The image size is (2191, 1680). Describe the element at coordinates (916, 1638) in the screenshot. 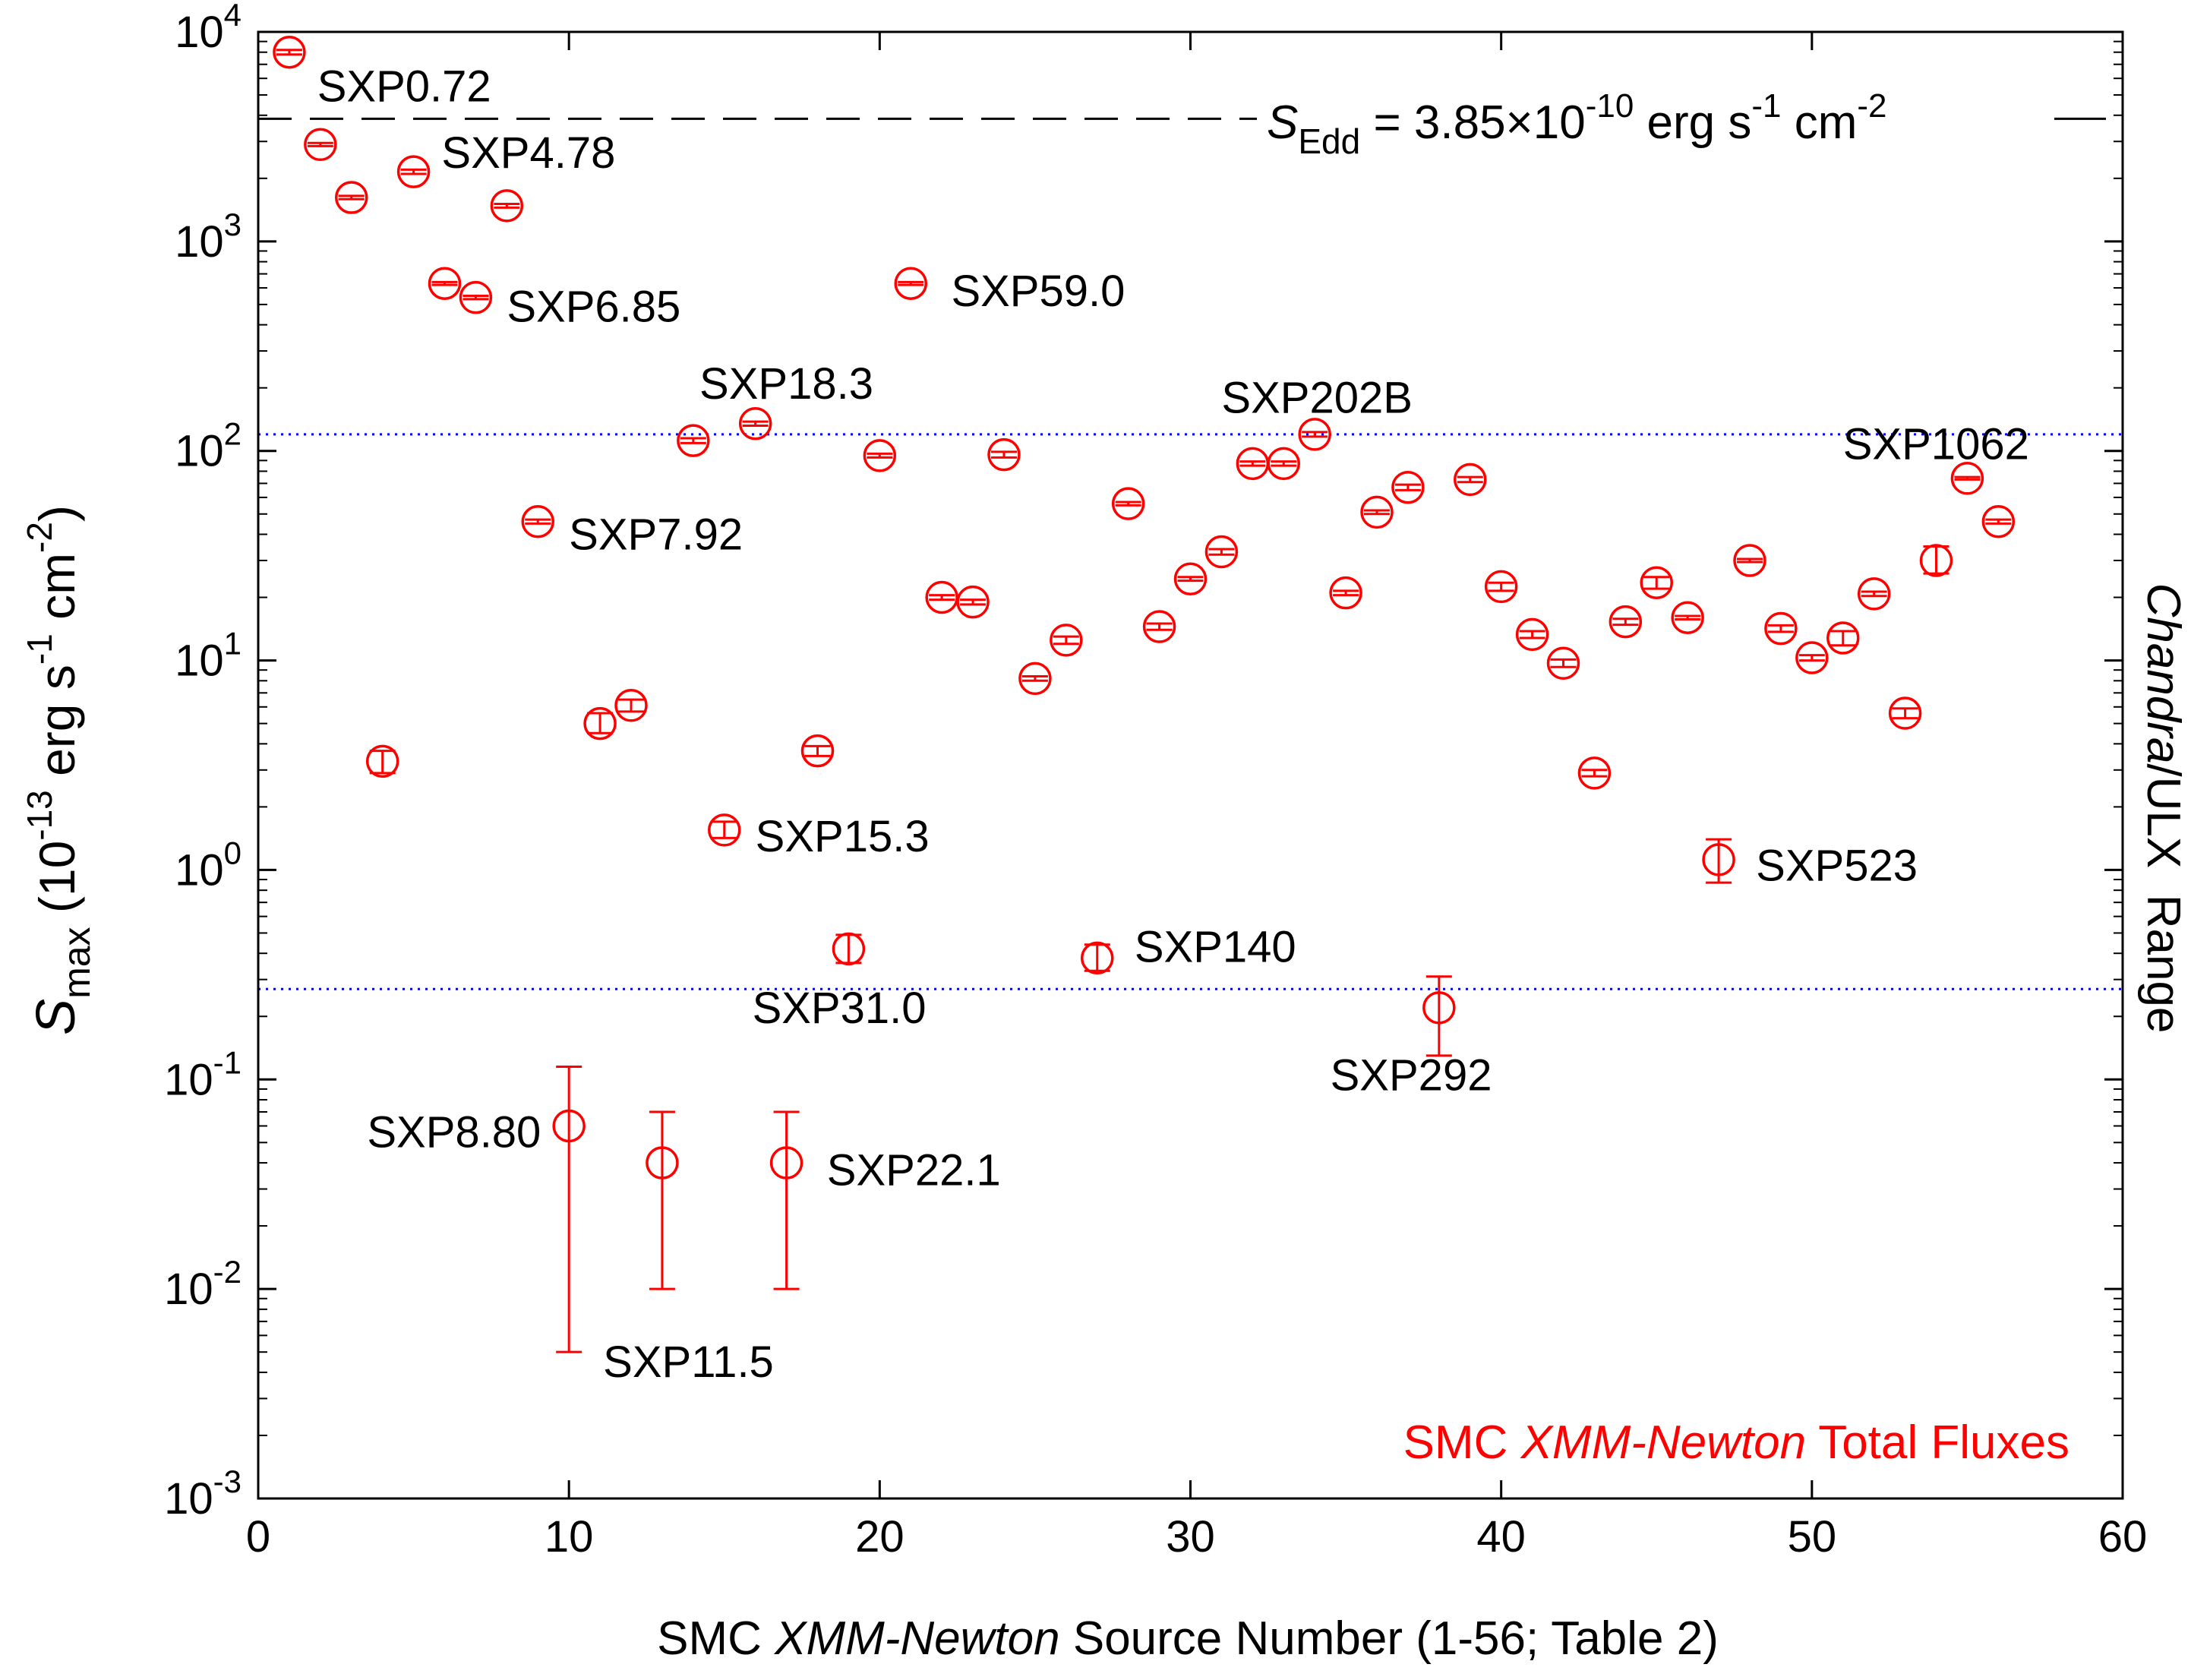

I see `x-label-italic: XMM-Newton` at that location.